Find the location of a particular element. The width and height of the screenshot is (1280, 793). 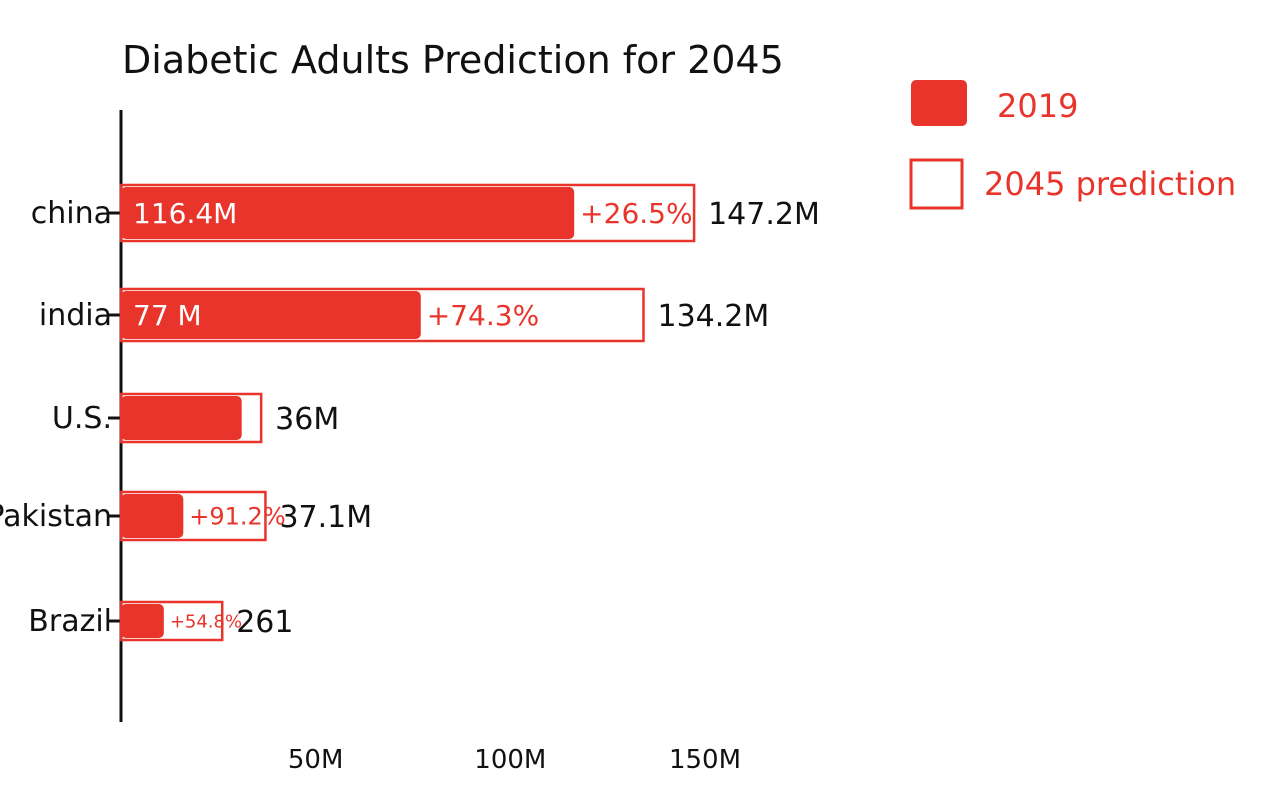

bar-value-label: 77 M is located at coordinates (167, 315).